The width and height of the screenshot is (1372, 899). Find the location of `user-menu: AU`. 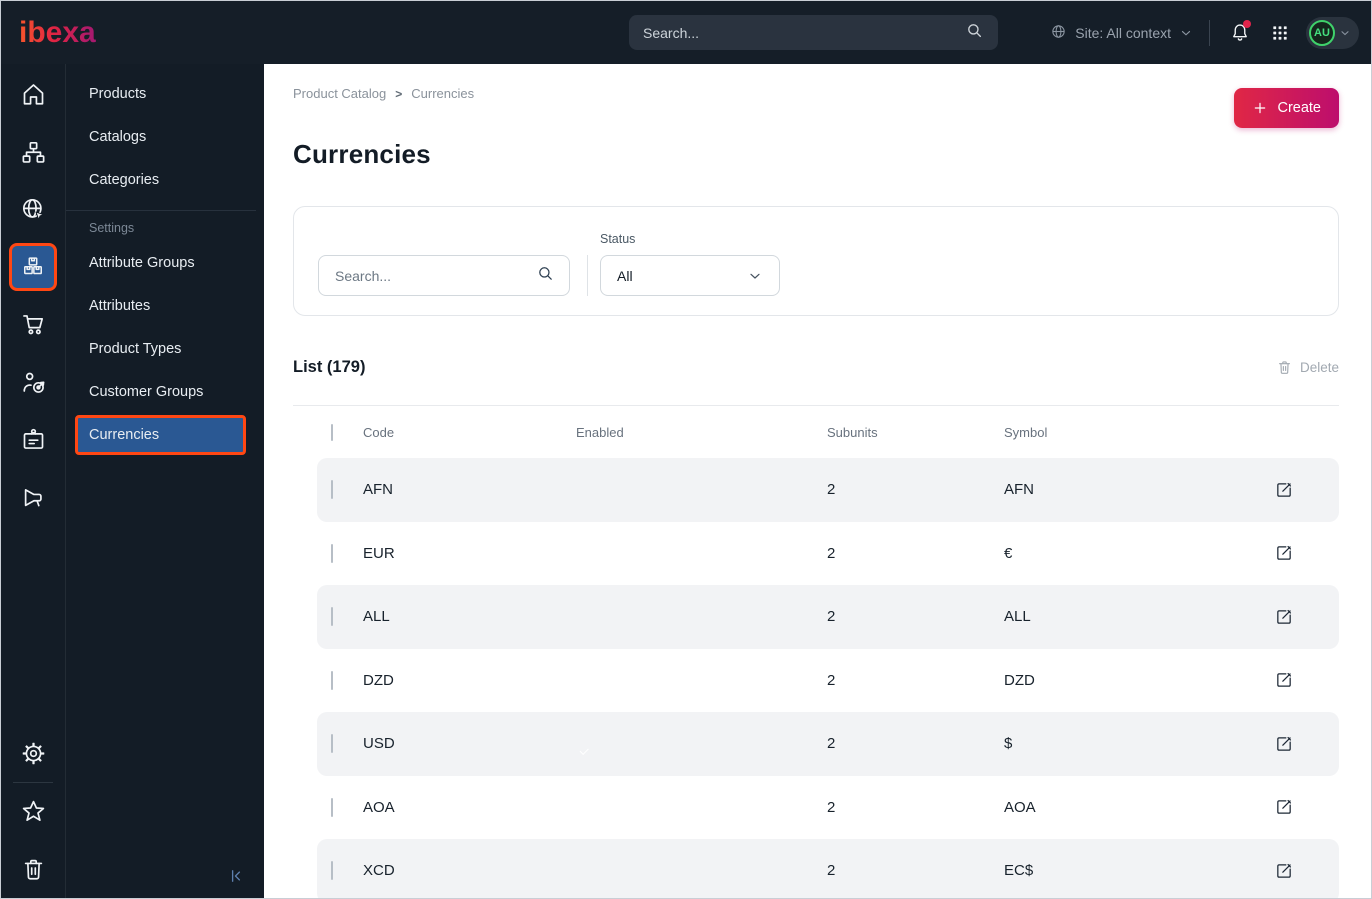

user-menu: AU is located at coordinates (1332, 32).